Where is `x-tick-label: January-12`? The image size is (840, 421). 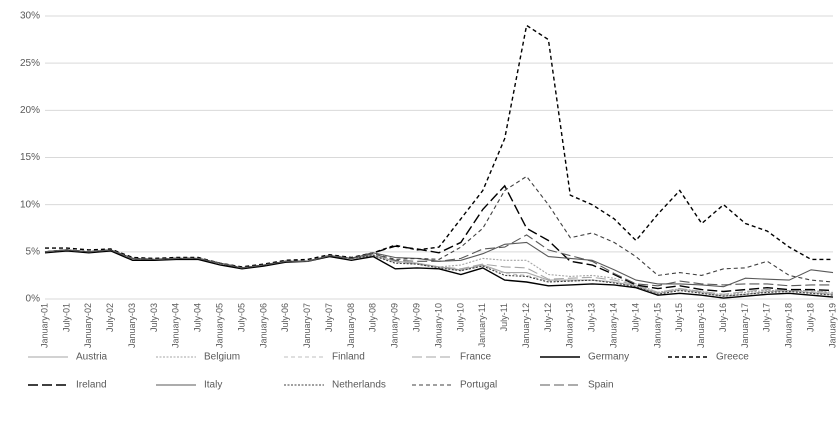
x-tick-label: January-12 is located at coordinates (526, 325).